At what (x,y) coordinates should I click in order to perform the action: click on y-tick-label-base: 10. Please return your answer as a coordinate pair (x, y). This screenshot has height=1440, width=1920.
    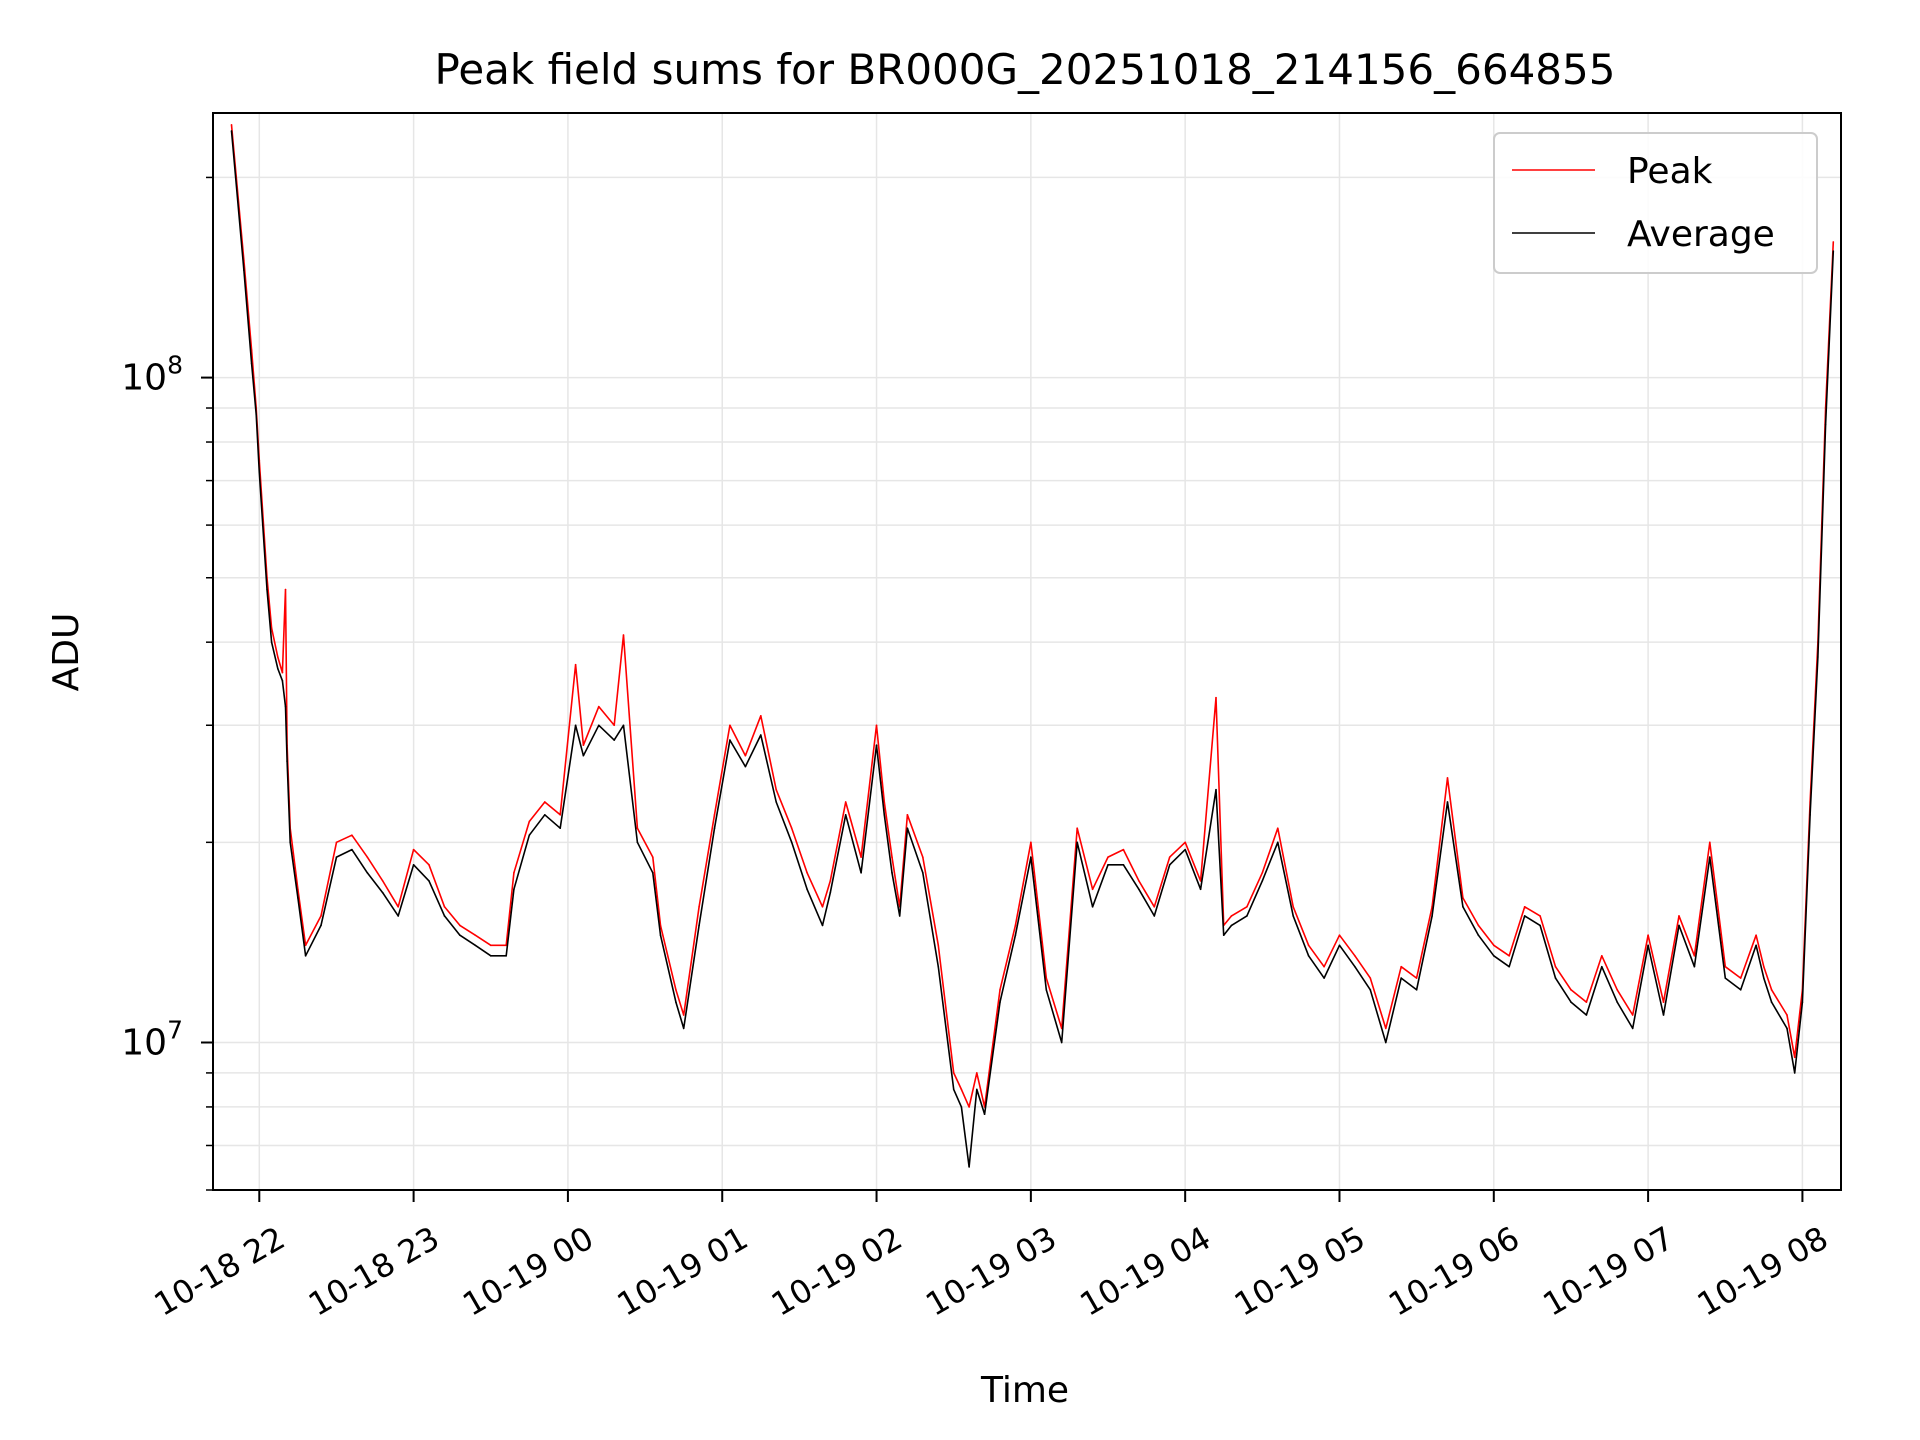
    Looking at the image, I should click on (144, 378).